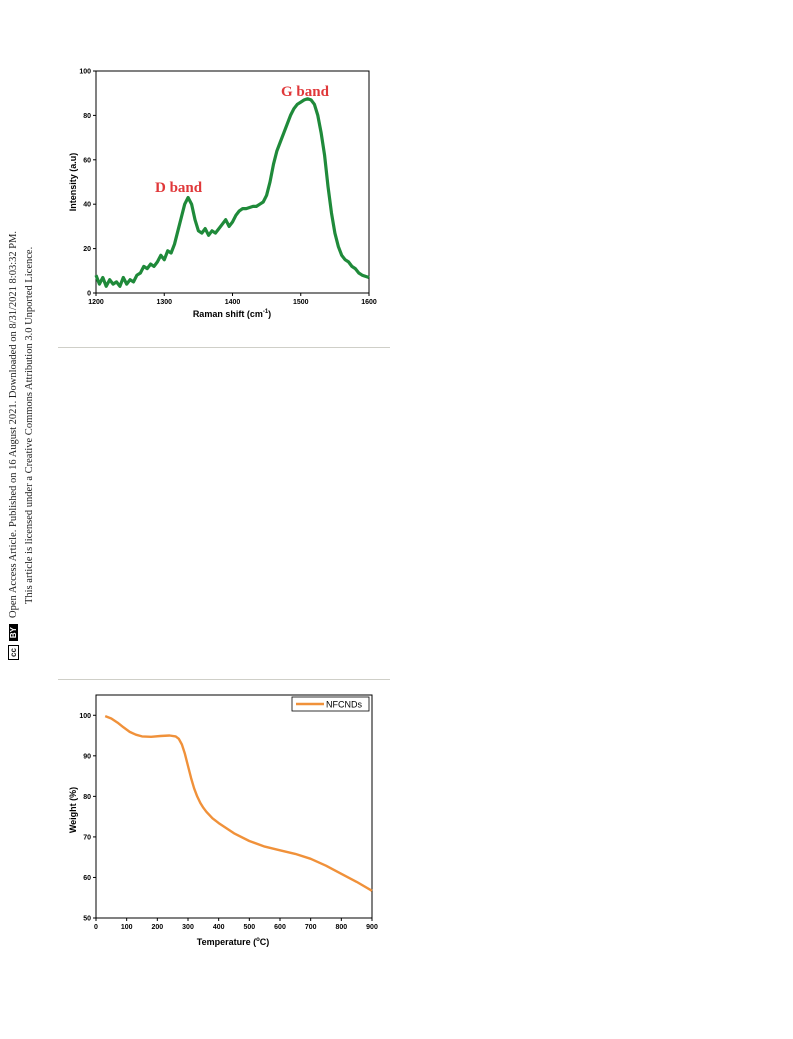 This screenshot has height=1039, width=793. Describe the element at coordinates (233, 942) in the screenshot. I see `tga-x-axis-label: Temperature (oC)` at that location.